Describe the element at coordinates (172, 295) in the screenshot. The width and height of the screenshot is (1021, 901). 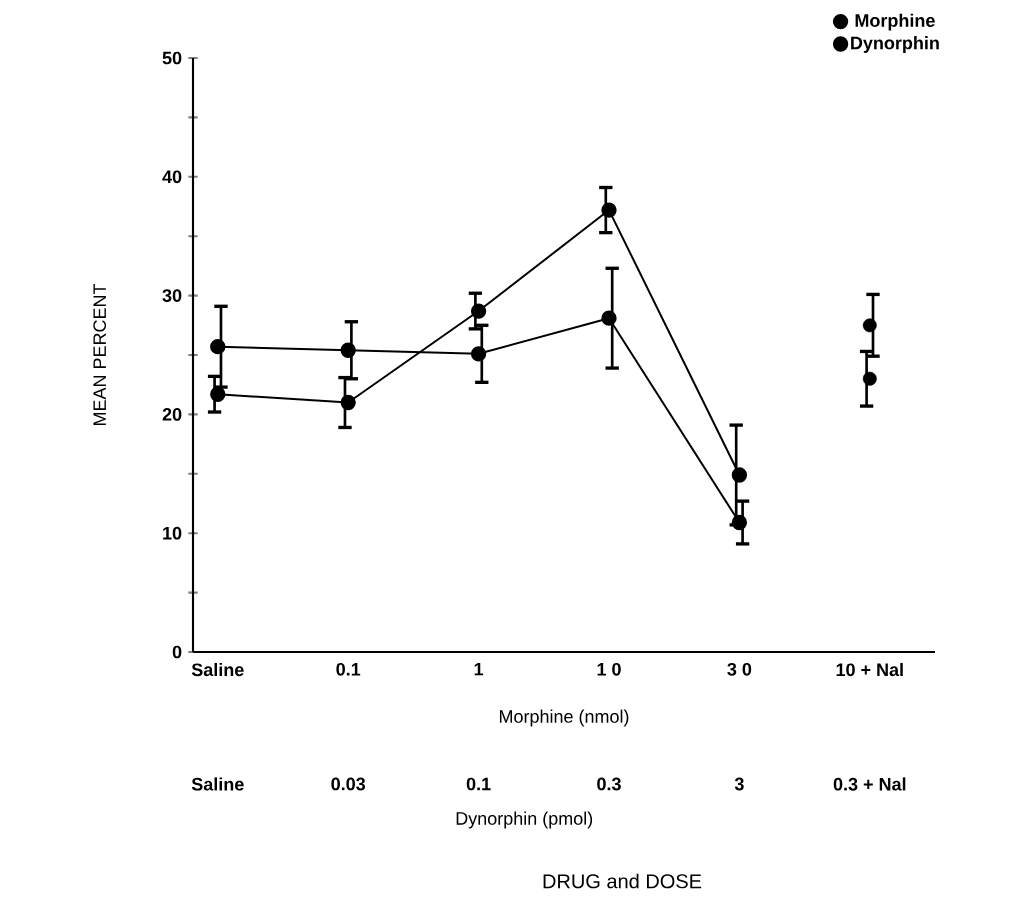
I see `y-tick-label: 30` at that location.